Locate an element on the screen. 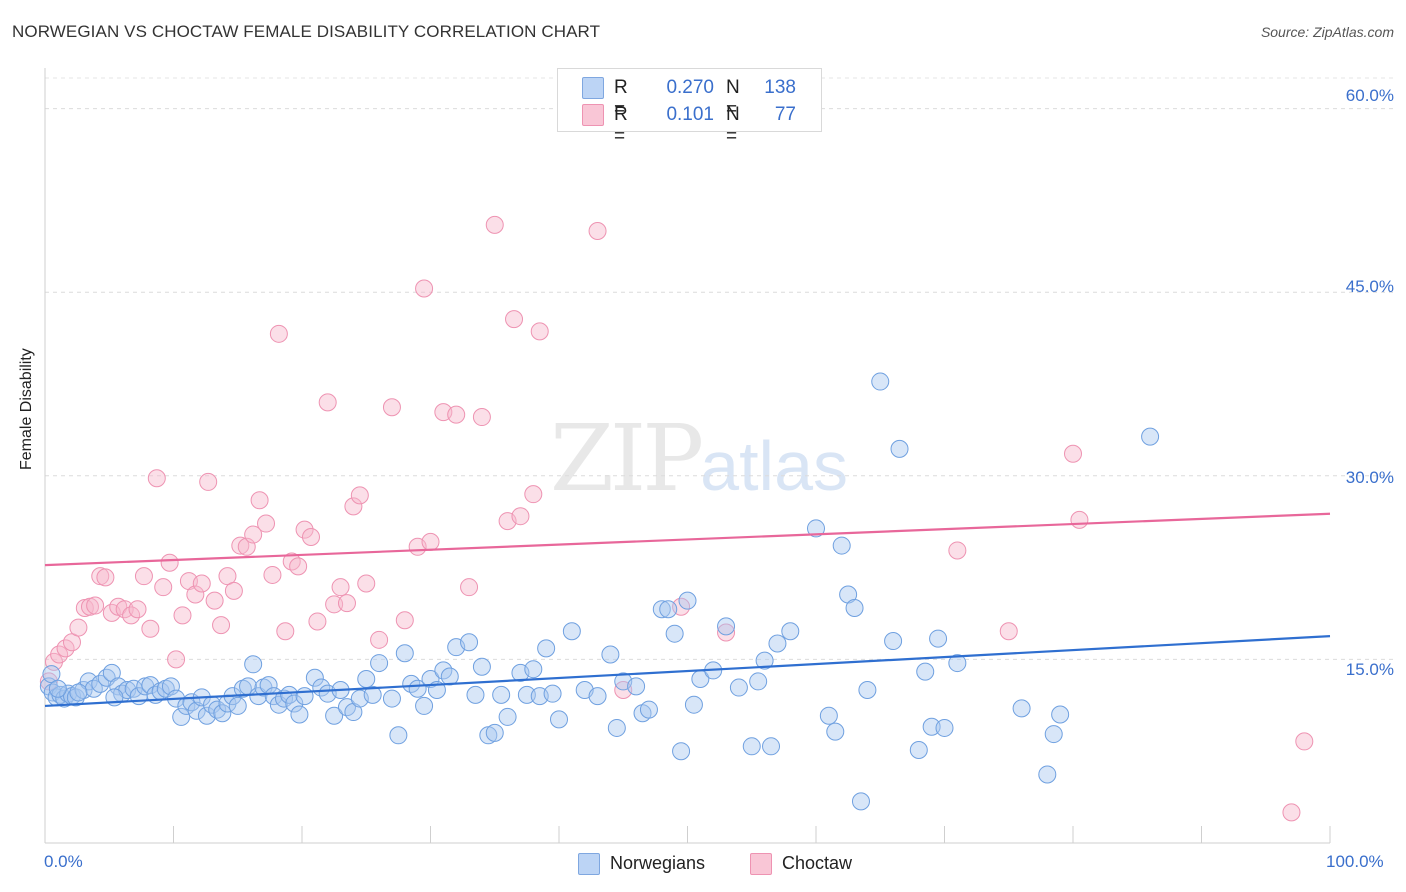 Image resolution: width=1406 pixels, height=892 pixels. legend-n-value: 138 is located at coordinates (780, 87).